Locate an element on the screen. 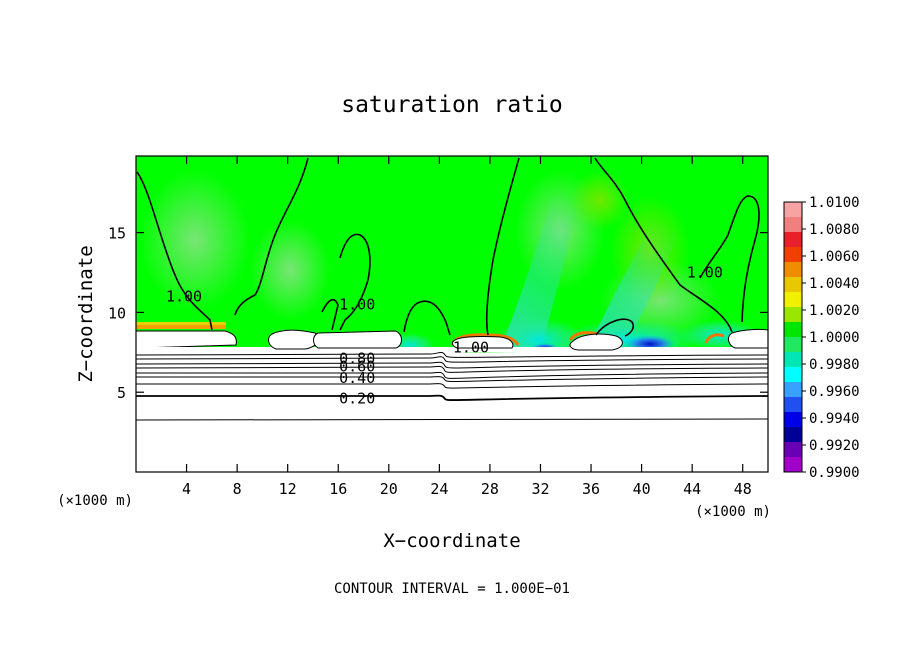 This screenshot has width=904, height=654. x-axis-unit-left: (×1000 m) is located at coordinates (95, 501).